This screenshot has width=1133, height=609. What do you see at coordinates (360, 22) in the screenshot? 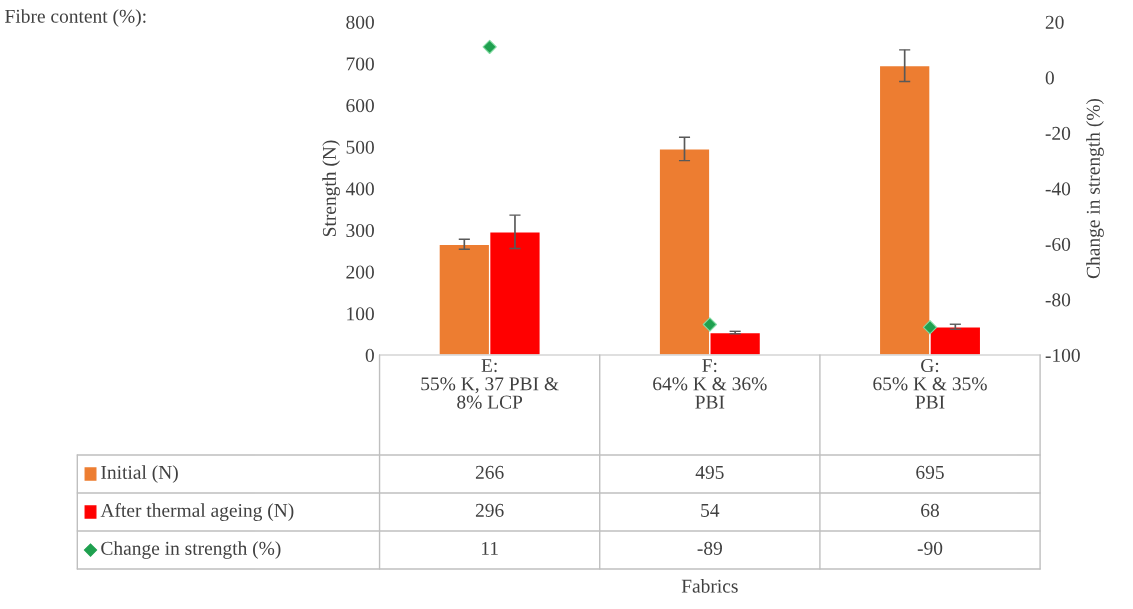
I see `y-tick-label: 800` at bounding box center [360, 22].